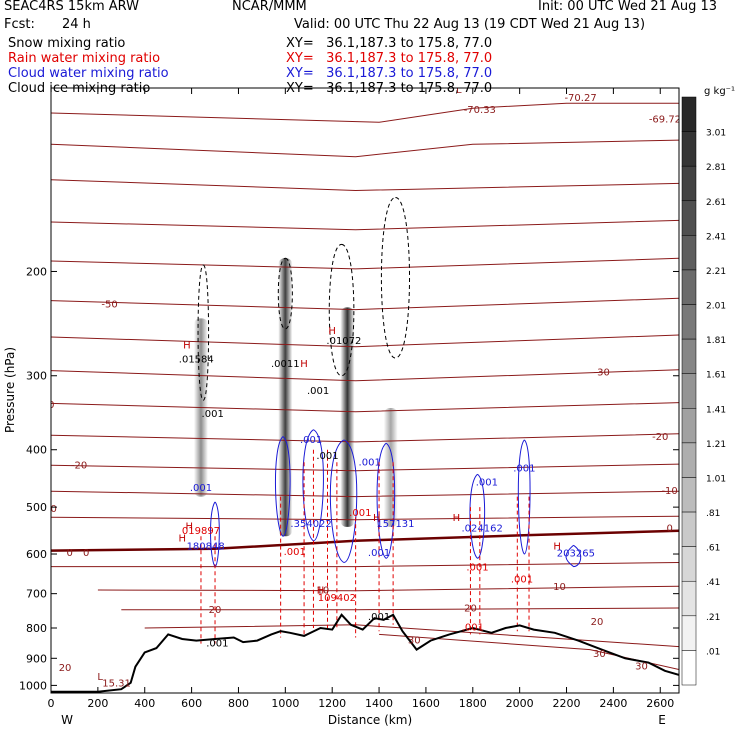 The height and width of the screenshot is (740, 740). I want to click on y-tick-label-1: 300, so click(36, 376).